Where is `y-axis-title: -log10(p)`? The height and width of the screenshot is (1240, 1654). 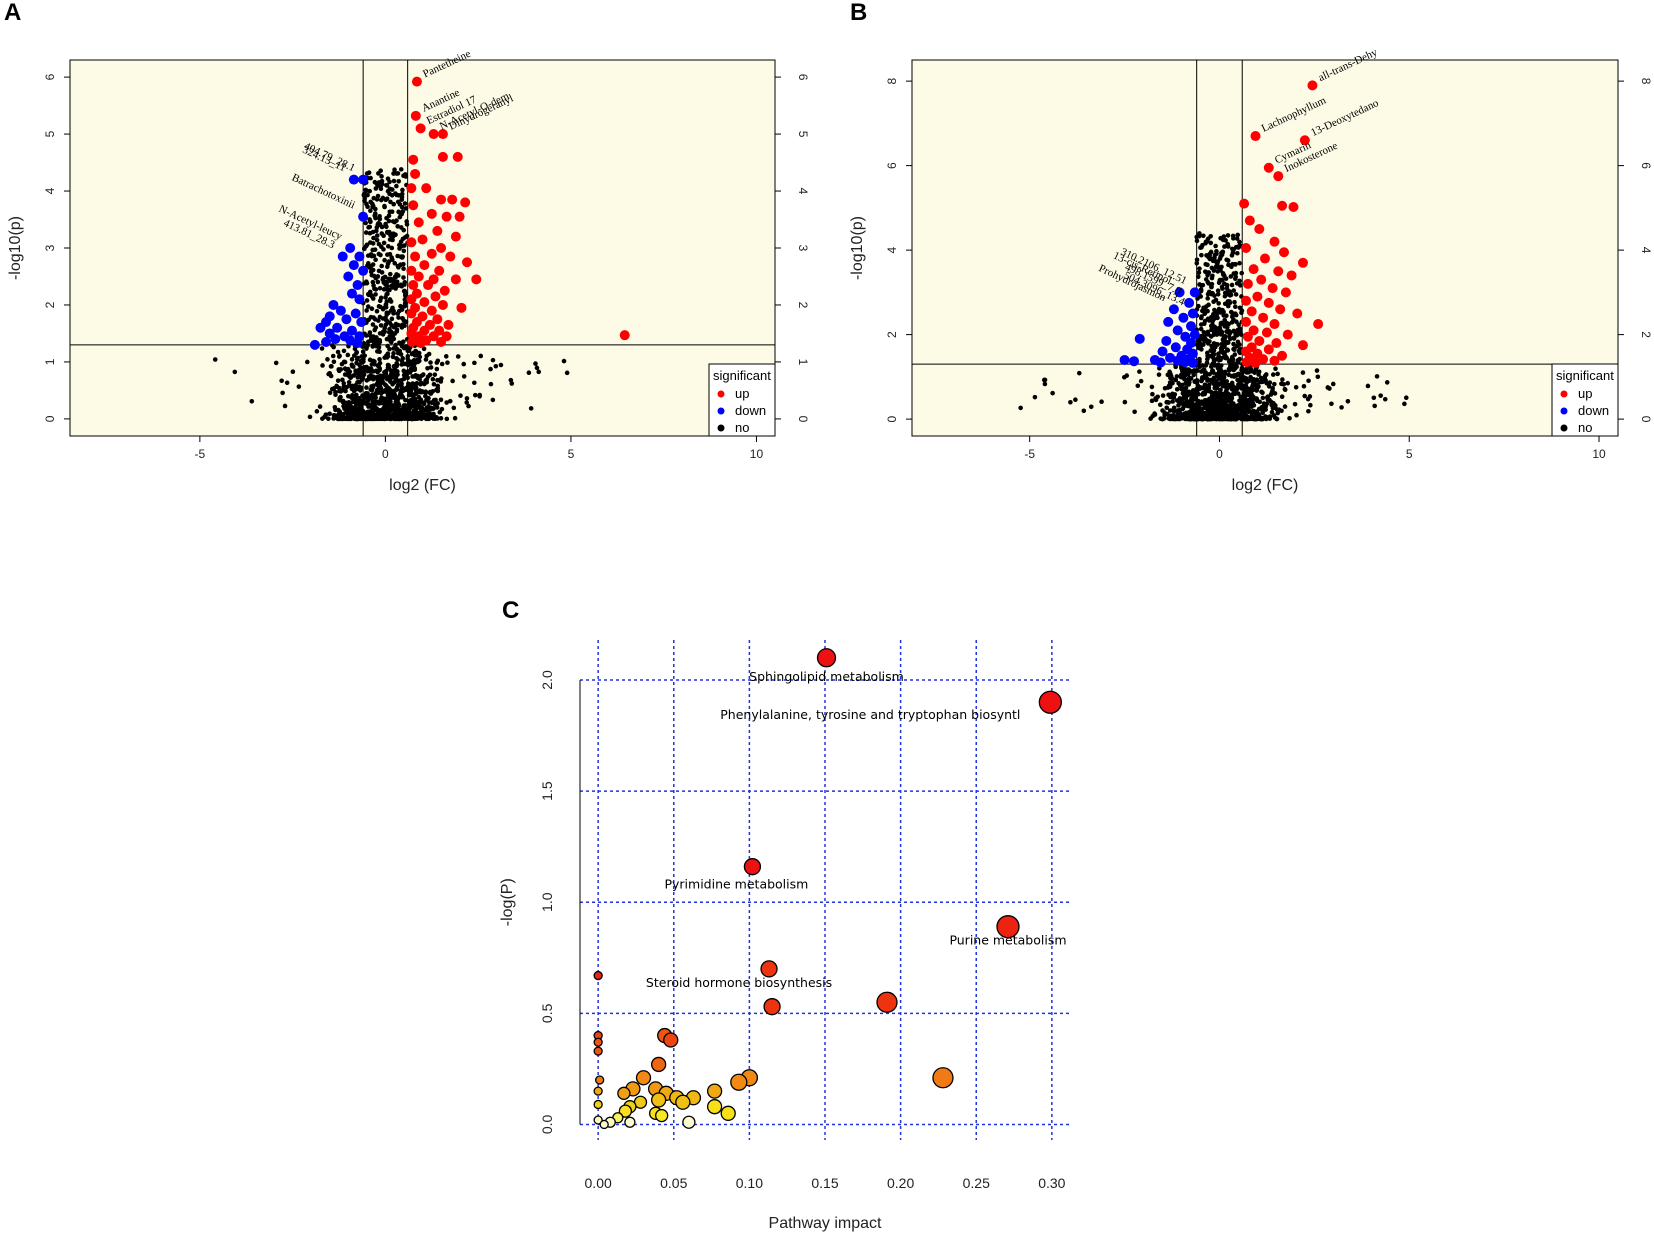
y-axis-title: -log10(p) is located at coordinates (15, 248).